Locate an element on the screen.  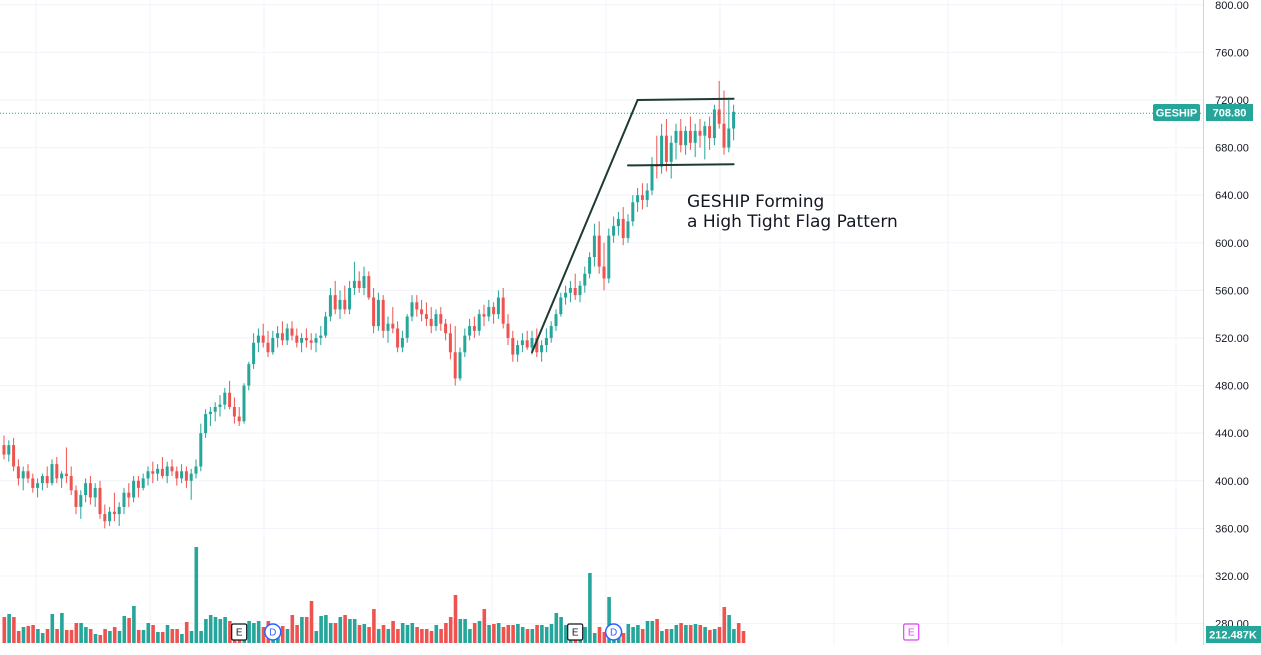
trendline-flag-top is located at coordinates (685, 99).